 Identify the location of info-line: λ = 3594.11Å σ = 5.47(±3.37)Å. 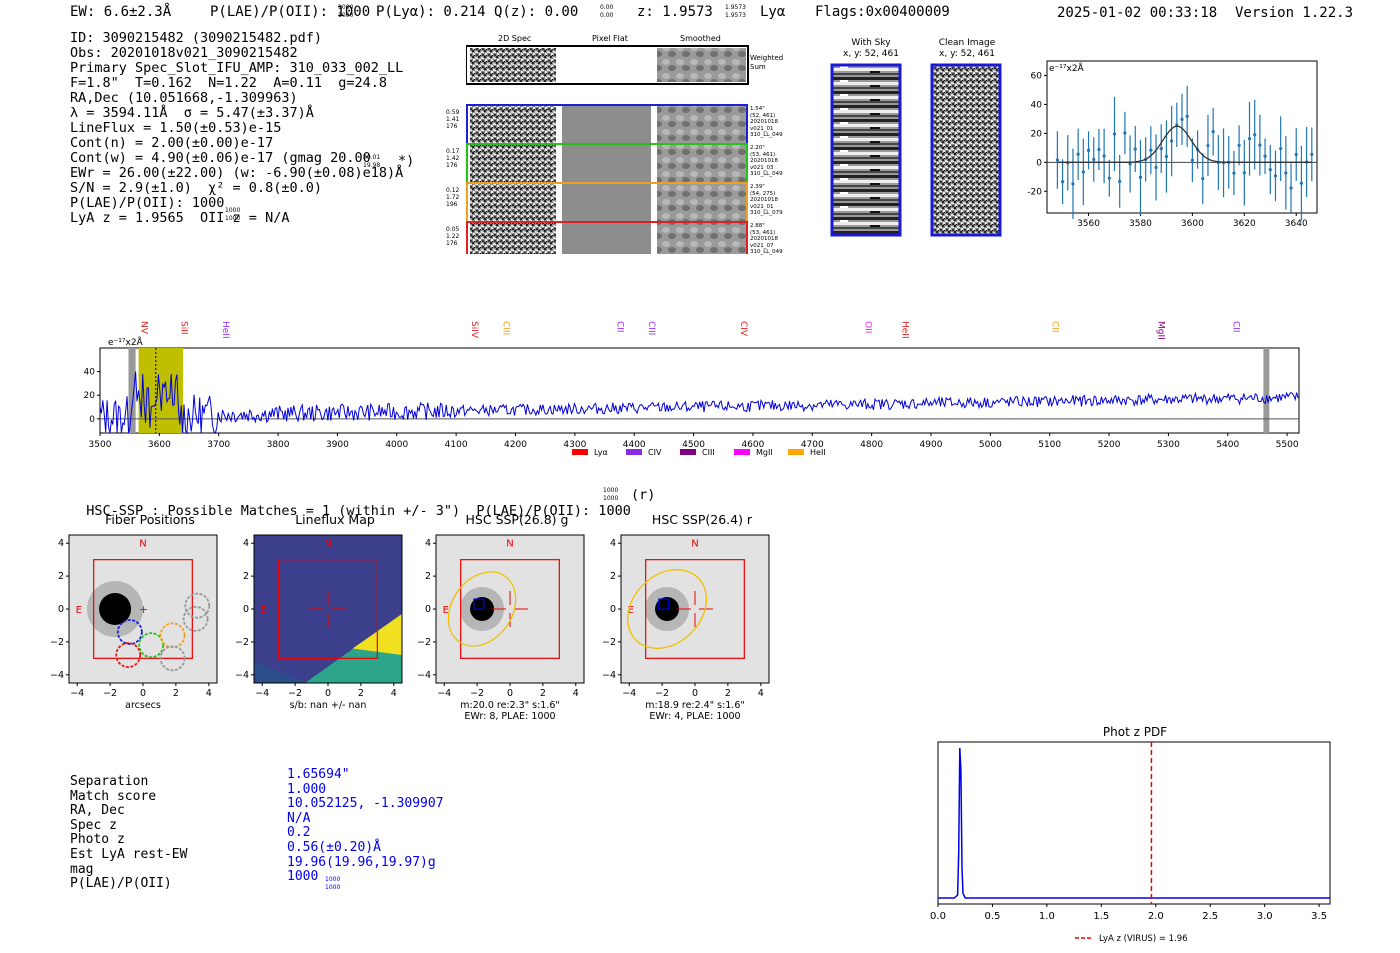
(192, 113).